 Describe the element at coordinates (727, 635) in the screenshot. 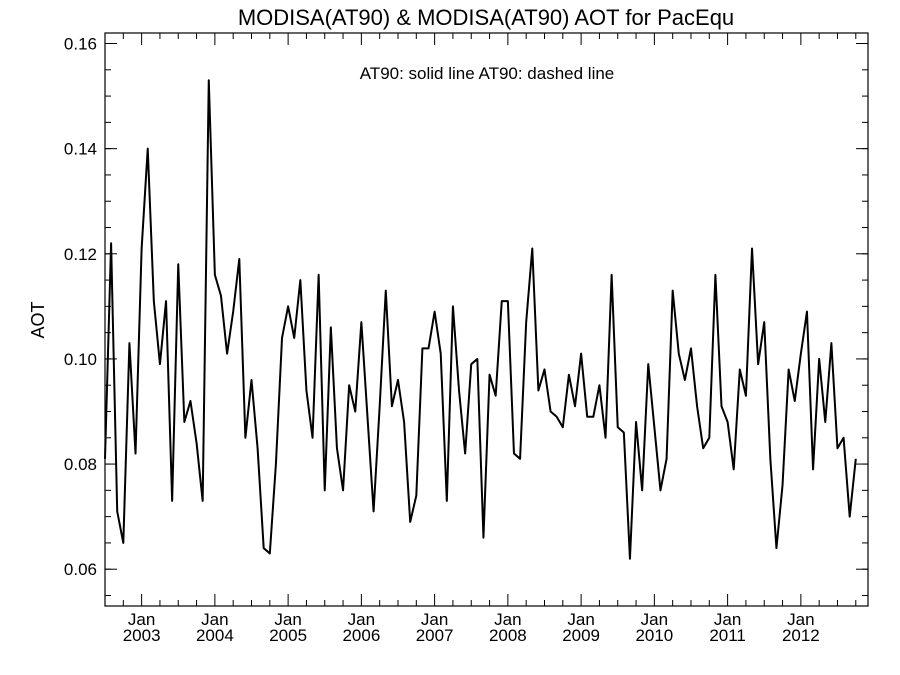

I see `x-tick-label-year: 2011` at that location.